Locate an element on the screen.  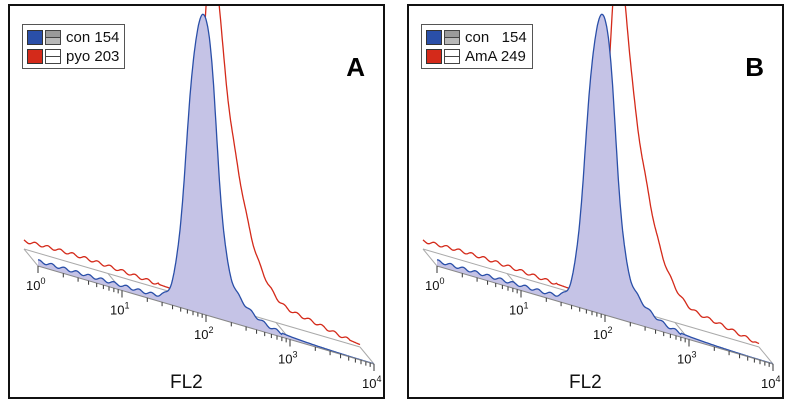
legend-item-treated: AmA 249 is located at coordinates (476, 56).